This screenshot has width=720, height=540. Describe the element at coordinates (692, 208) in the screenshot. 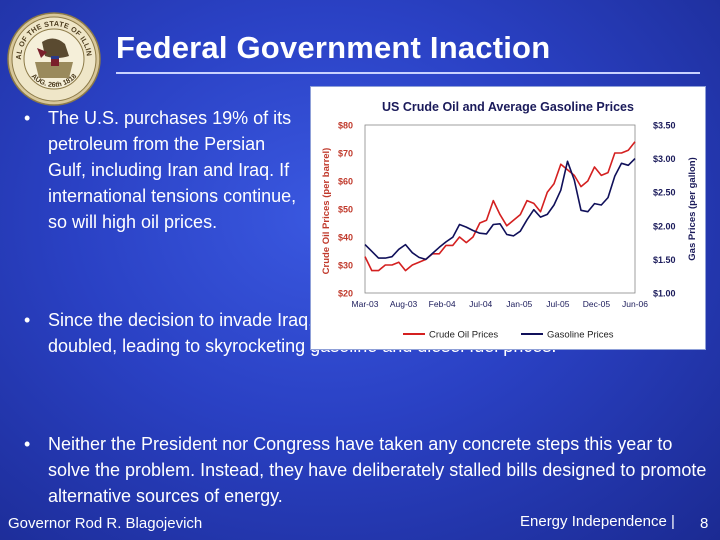

I see `y-right-axis-title: Gas Prices (per gallon)` at that location.